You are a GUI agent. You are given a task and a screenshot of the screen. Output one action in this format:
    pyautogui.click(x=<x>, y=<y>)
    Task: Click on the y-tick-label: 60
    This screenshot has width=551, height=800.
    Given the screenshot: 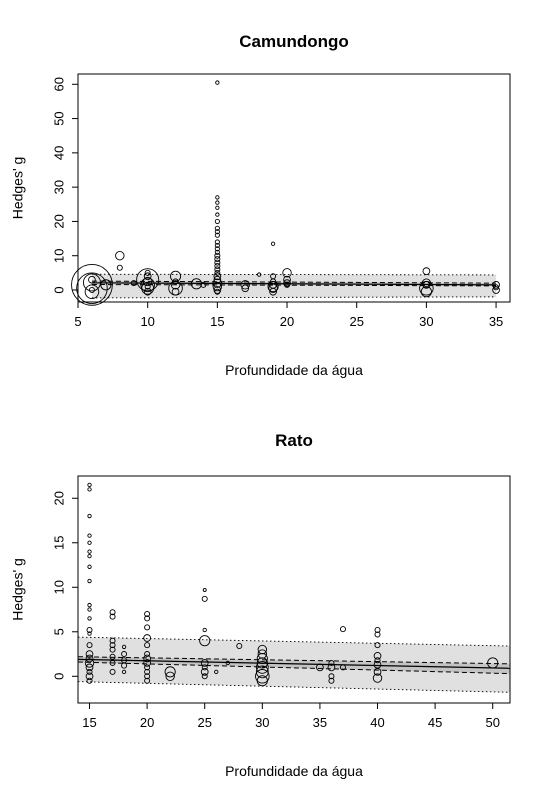 What is the action you would take?
    pyautogui.click(x=58, y=84)
    